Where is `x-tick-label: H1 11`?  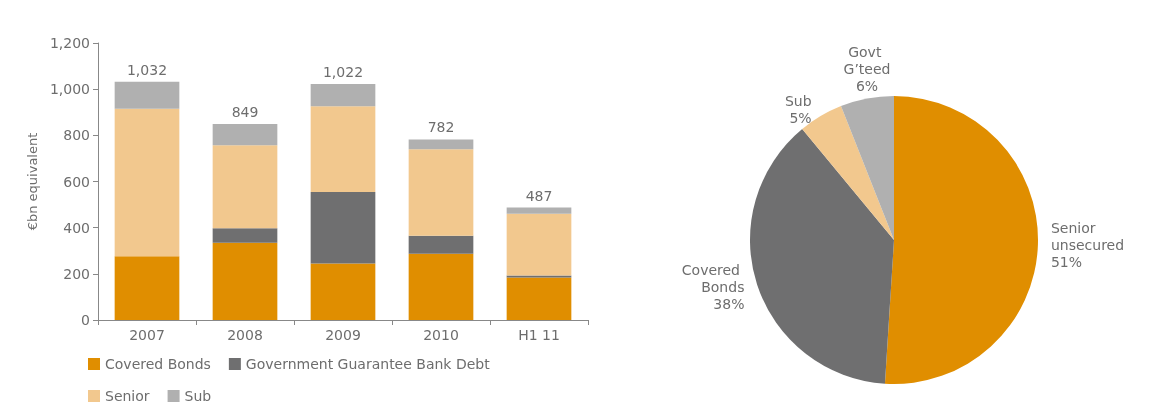
x-tick-label: H1 11 is located at coordinates (539, 335).